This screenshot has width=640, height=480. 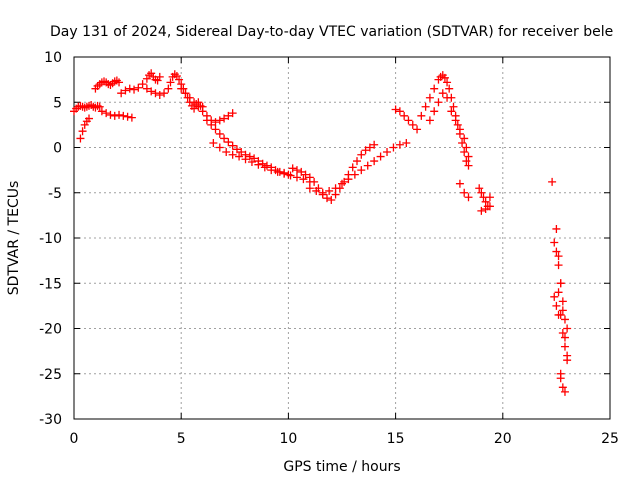 What do you see at coordinates (341, 467) in the screenshot?
I see `x-axis-label: GPS time / hours` at bounding box center [341, 467].